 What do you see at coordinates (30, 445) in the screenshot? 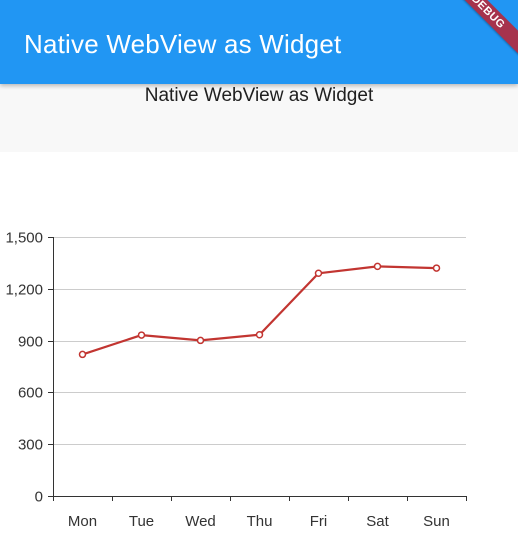
I see `y-tick-label: 300` at bounding box center [30, 445].